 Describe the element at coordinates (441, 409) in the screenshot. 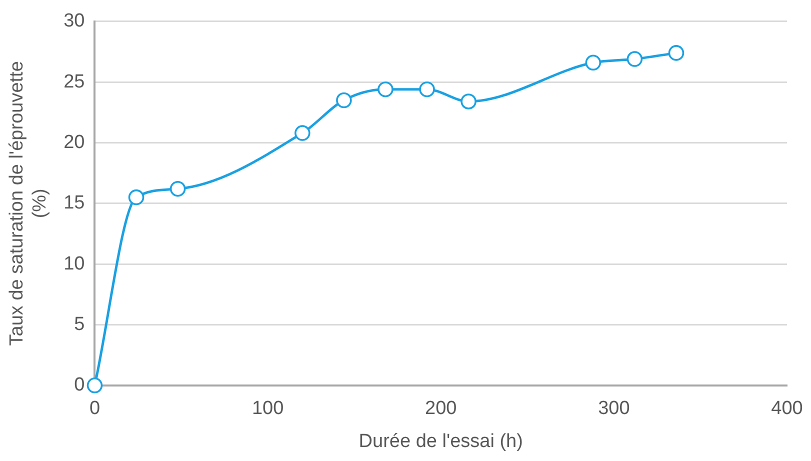

I see `x-tick-label: 200` at that location.